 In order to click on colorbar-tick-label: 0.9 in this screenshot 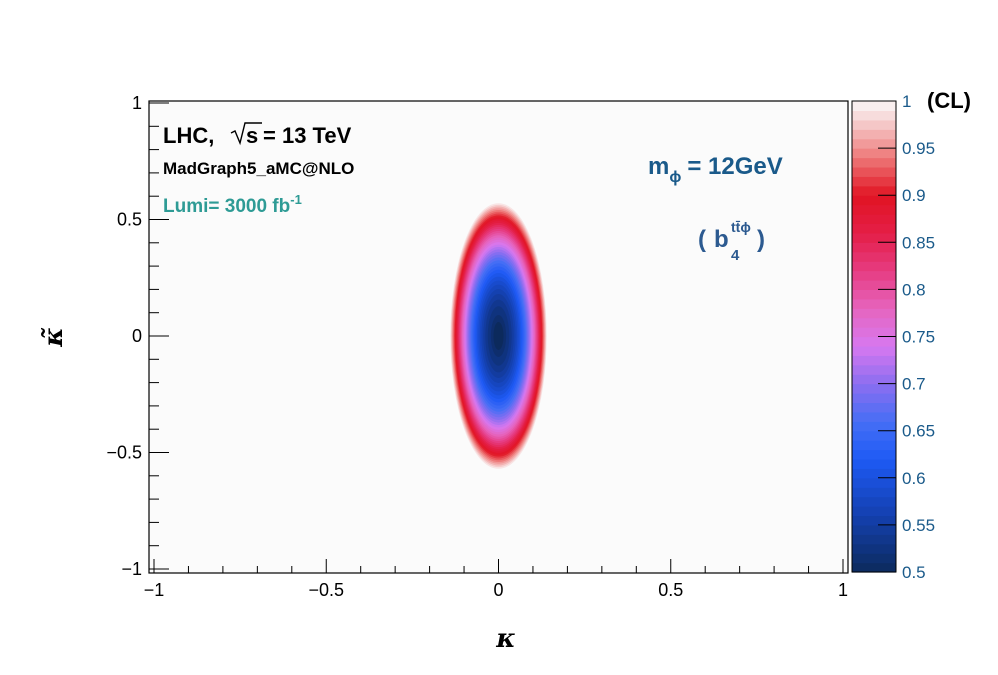, I will do `click(914, 195)`.